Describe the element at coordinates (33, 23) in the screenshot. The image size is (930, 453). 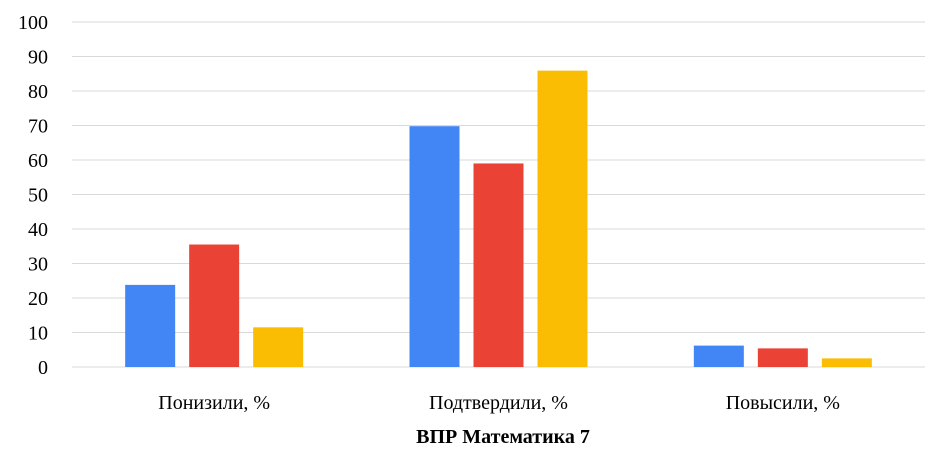
I see `y-tick-label: 100` at that location.